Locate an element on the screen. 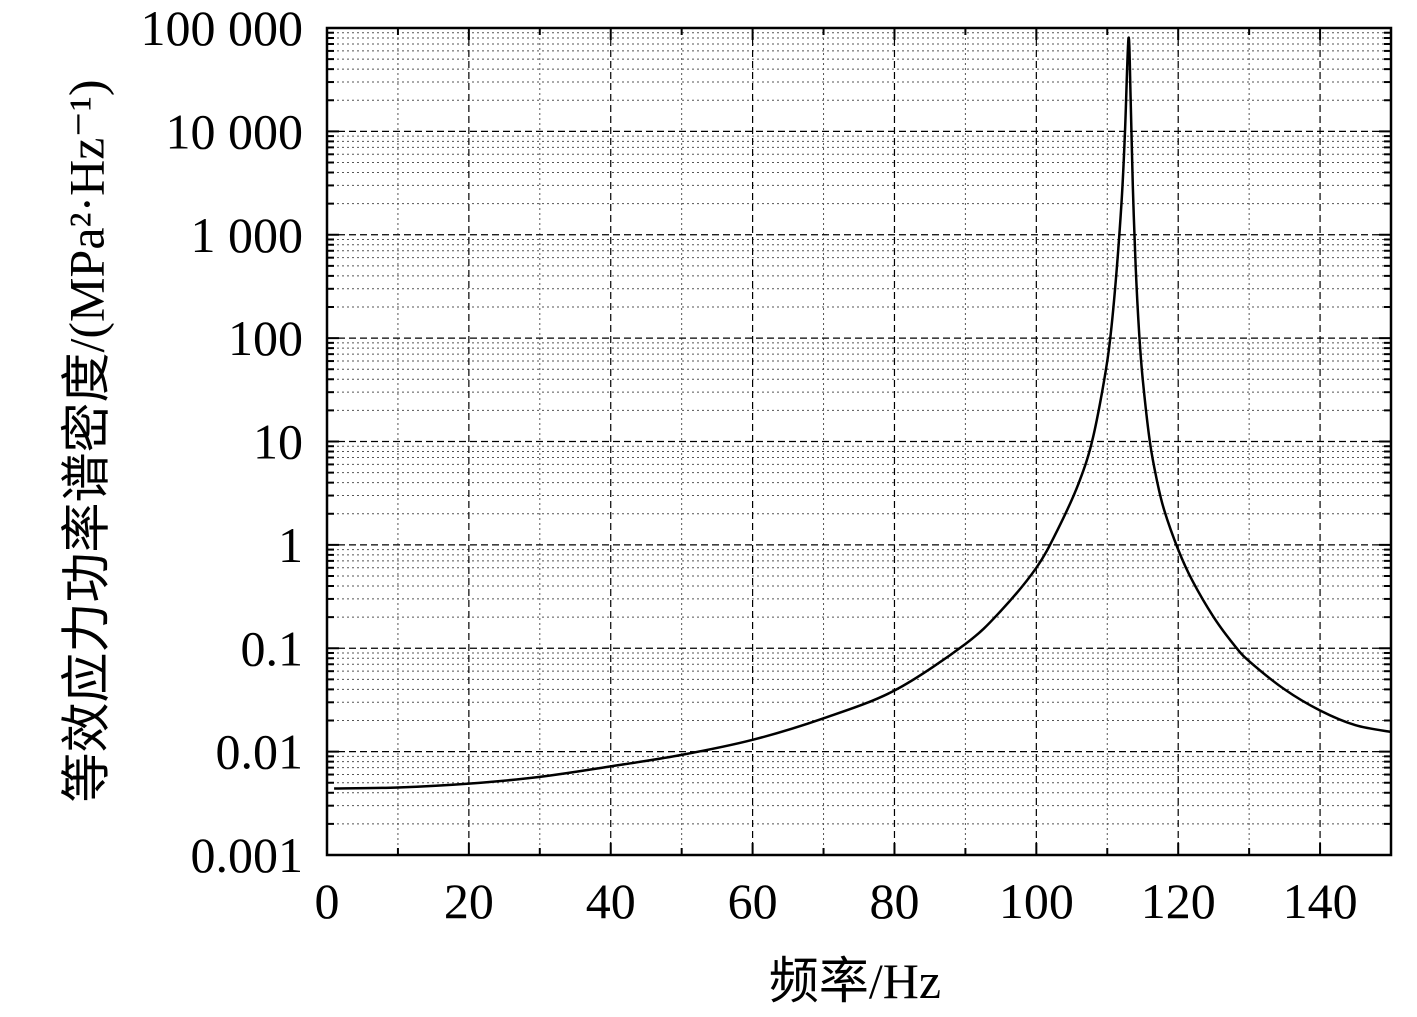 Image resolution: width=1417 pixels, height=1017 pixels. y-tick-label: 1 000 is located at coordinates (247, 235).